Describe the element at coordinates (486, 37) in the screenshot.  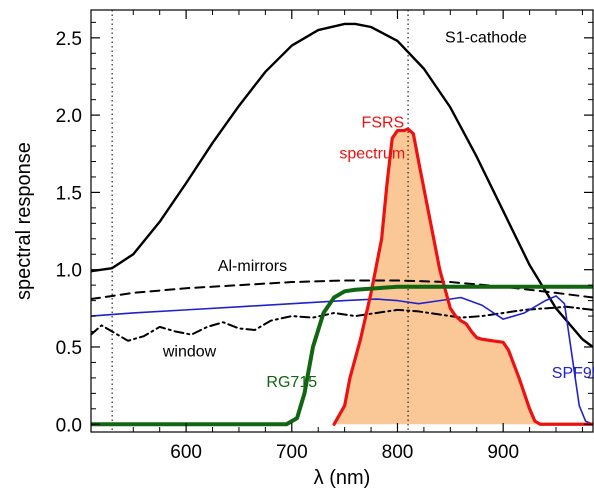
I see `annotation-s1: S1-cathode` at that location.